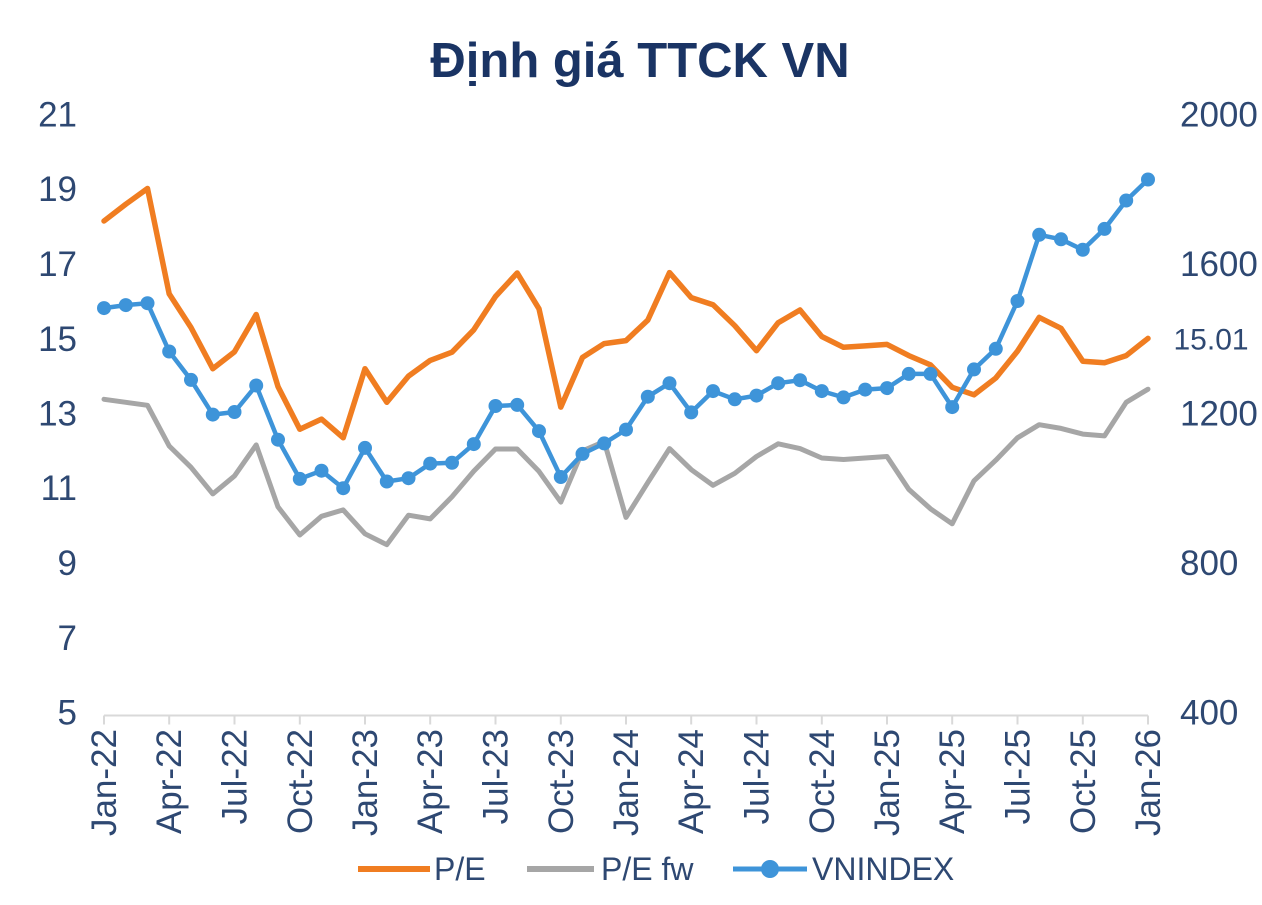 Image resolution: width=1262 pixels, height=905 pixels. What do you see at coordinates (169, 781) in the screenshot?
I see `svg-text: Apr-22` at bounding box center [169, 781].